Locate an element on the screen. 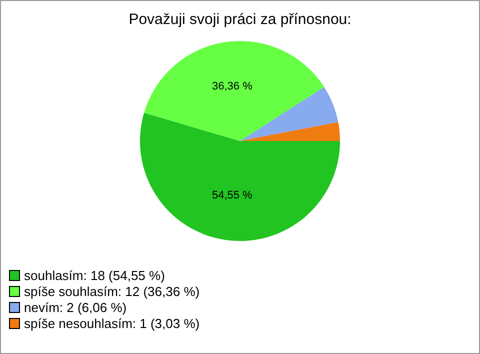 The height and width of the screenshot is (354, 480). legend-label: spíše nesouhlasím: 1 (3,03 %) is located at coordinates (112, 323).